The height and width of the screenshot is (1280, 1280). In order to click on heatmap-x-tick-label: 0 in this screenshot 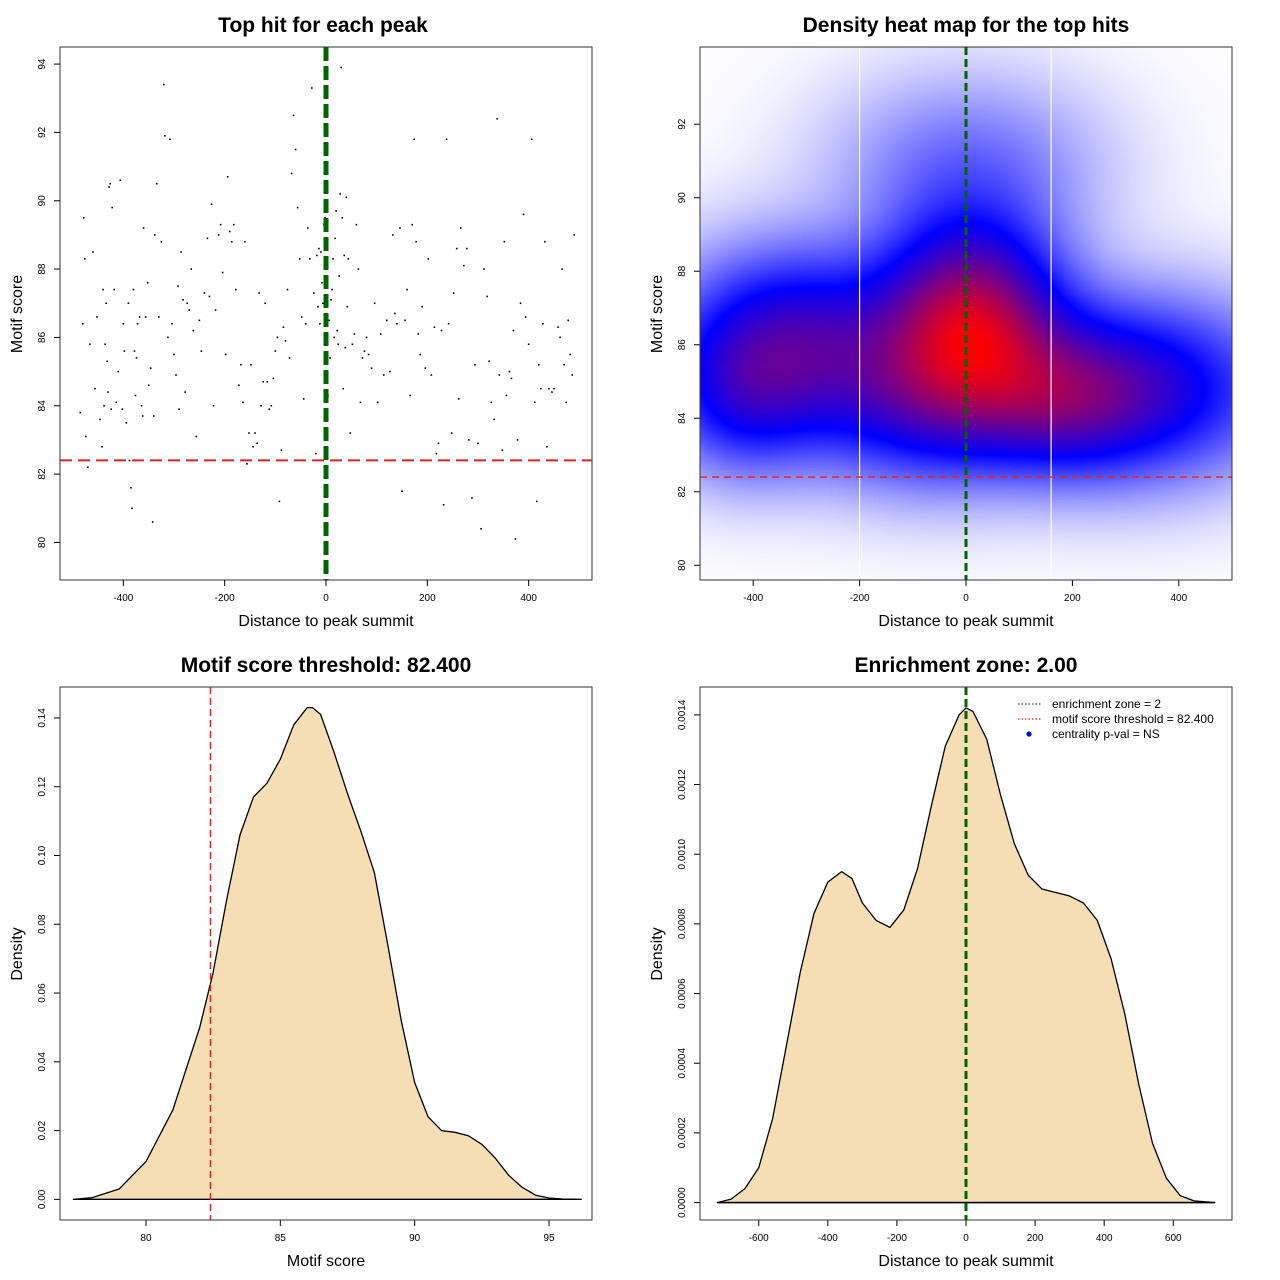, I will do `click(966, 598)`.